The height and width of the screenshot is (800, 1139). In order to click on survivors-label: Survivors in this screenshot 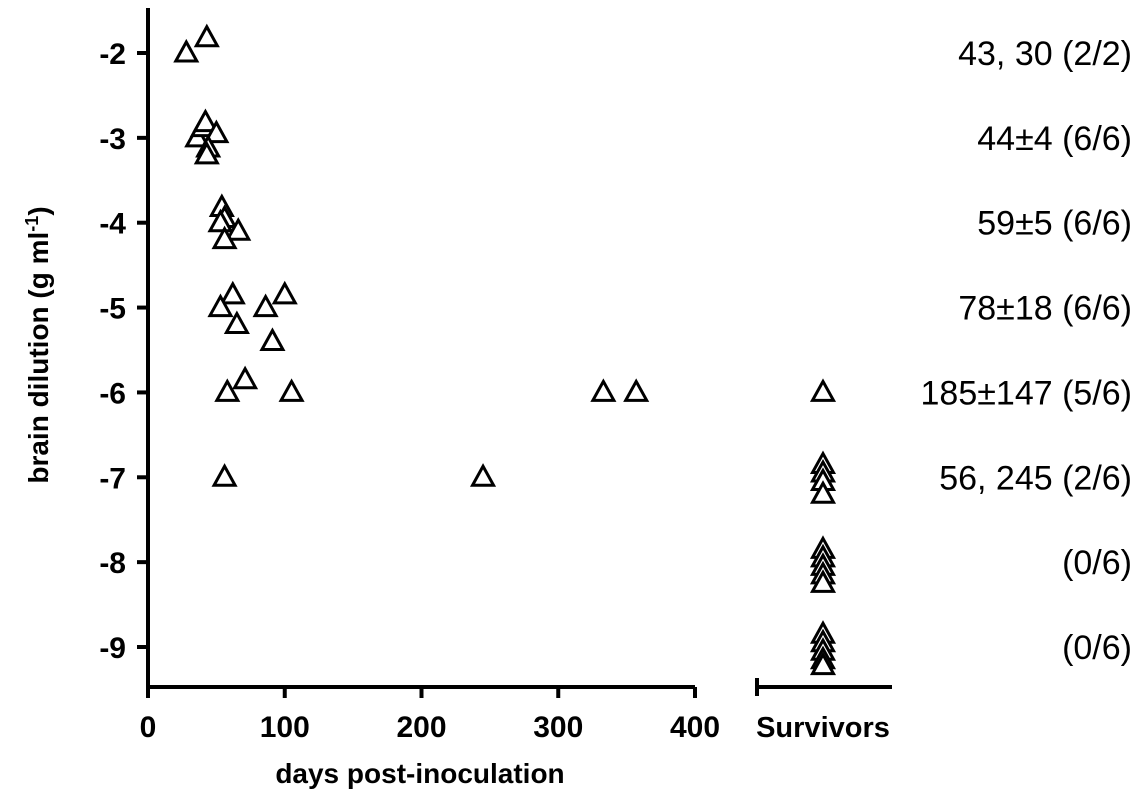, I will do `click(823, 728)`.